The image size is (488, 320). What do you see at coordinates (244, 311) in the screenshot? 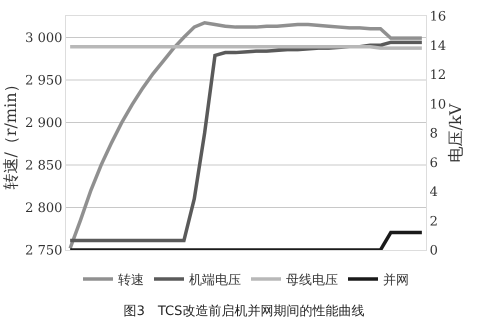
I see `text: 图3 TCS改造前启机并网期间的性能曲线` at bounding box center [244, 311].